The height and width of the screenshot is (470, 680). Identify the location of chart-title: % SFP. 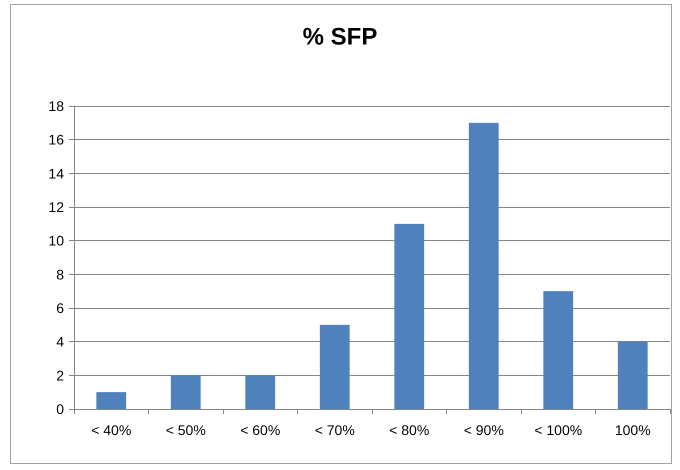
(340, 37).